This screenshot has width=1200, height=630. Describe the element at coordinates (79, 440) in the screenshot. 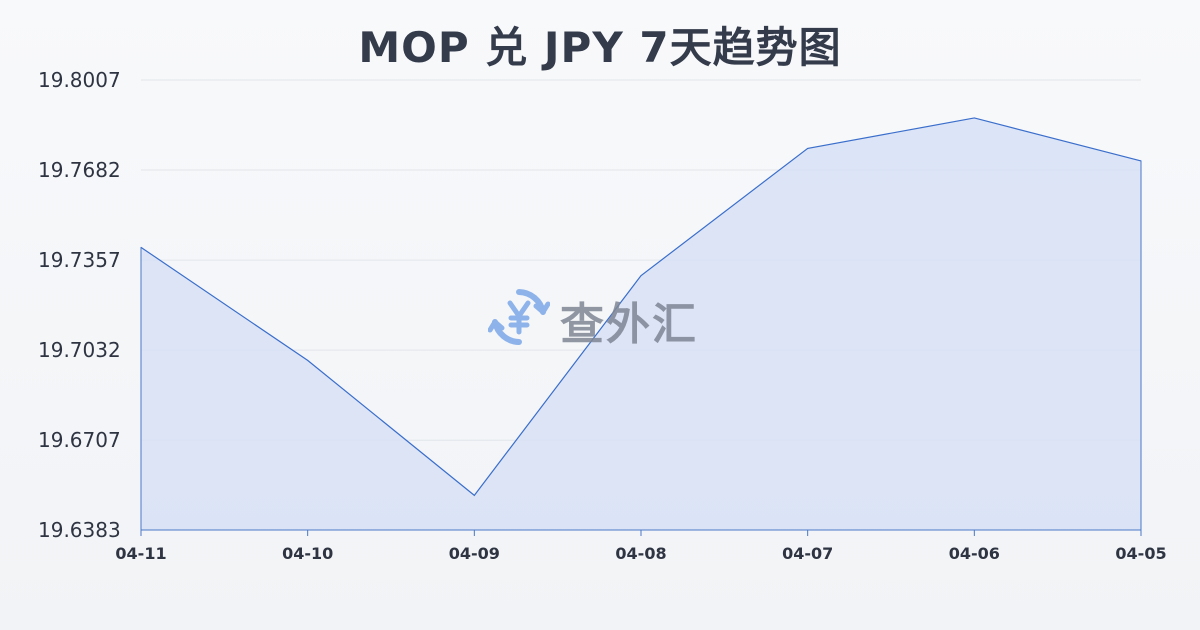

I see `y-tick-label: 19.6707` at that location.